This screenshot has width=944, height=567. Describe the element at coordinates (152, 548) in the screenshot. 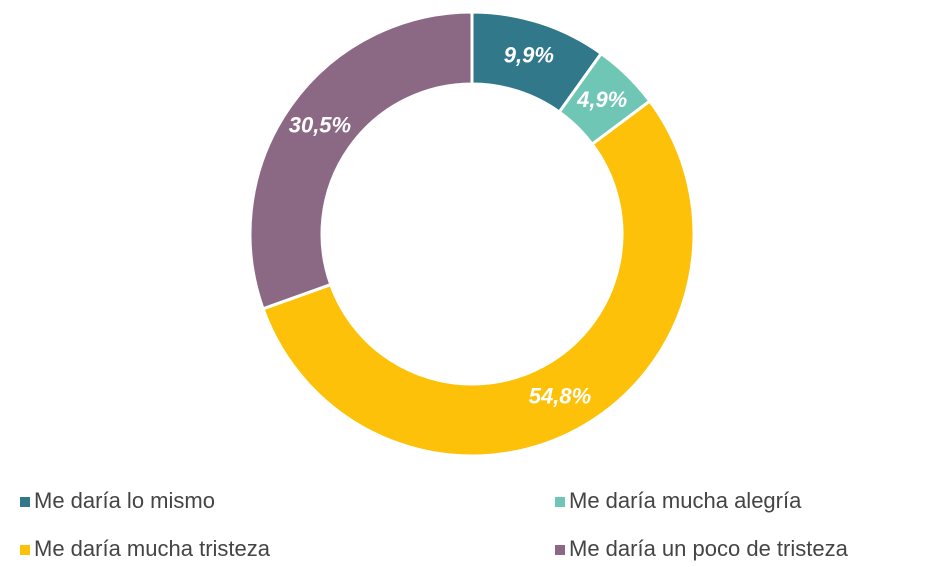

I see `legend-label: Me daría mucha tristeza` at that location.